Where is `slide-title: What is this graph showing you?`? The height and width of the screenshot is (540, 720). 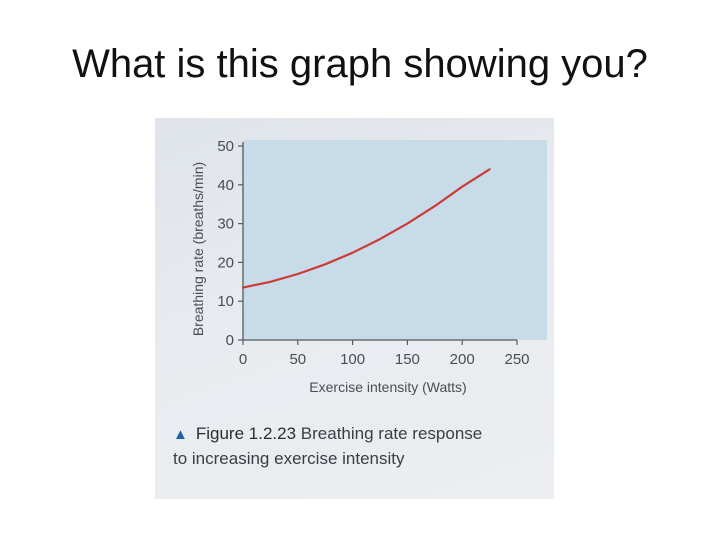 slide-title: What is this graph showing you? is located at coordinates (360, 64).